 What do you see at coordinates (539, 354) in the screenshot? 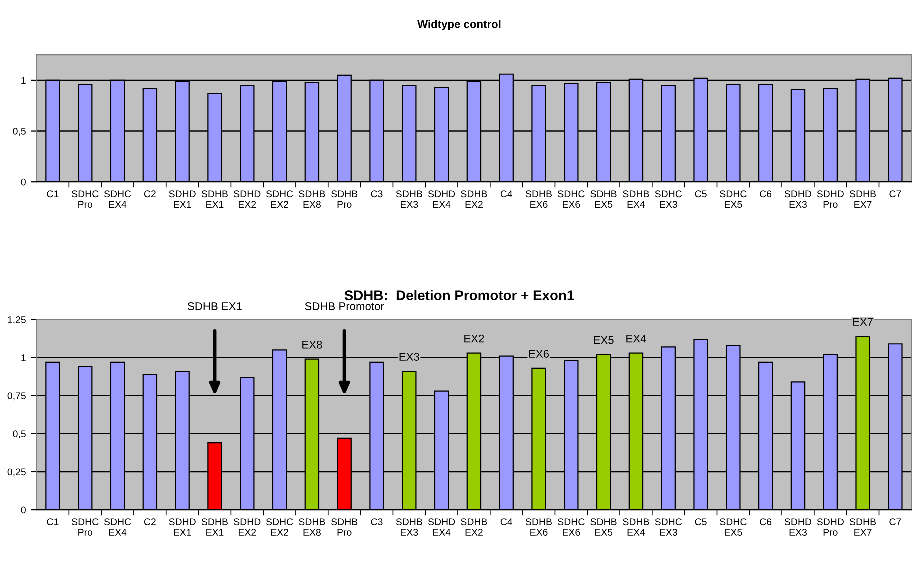
I see `annotation: EX6` at bounding box center [539, 354].